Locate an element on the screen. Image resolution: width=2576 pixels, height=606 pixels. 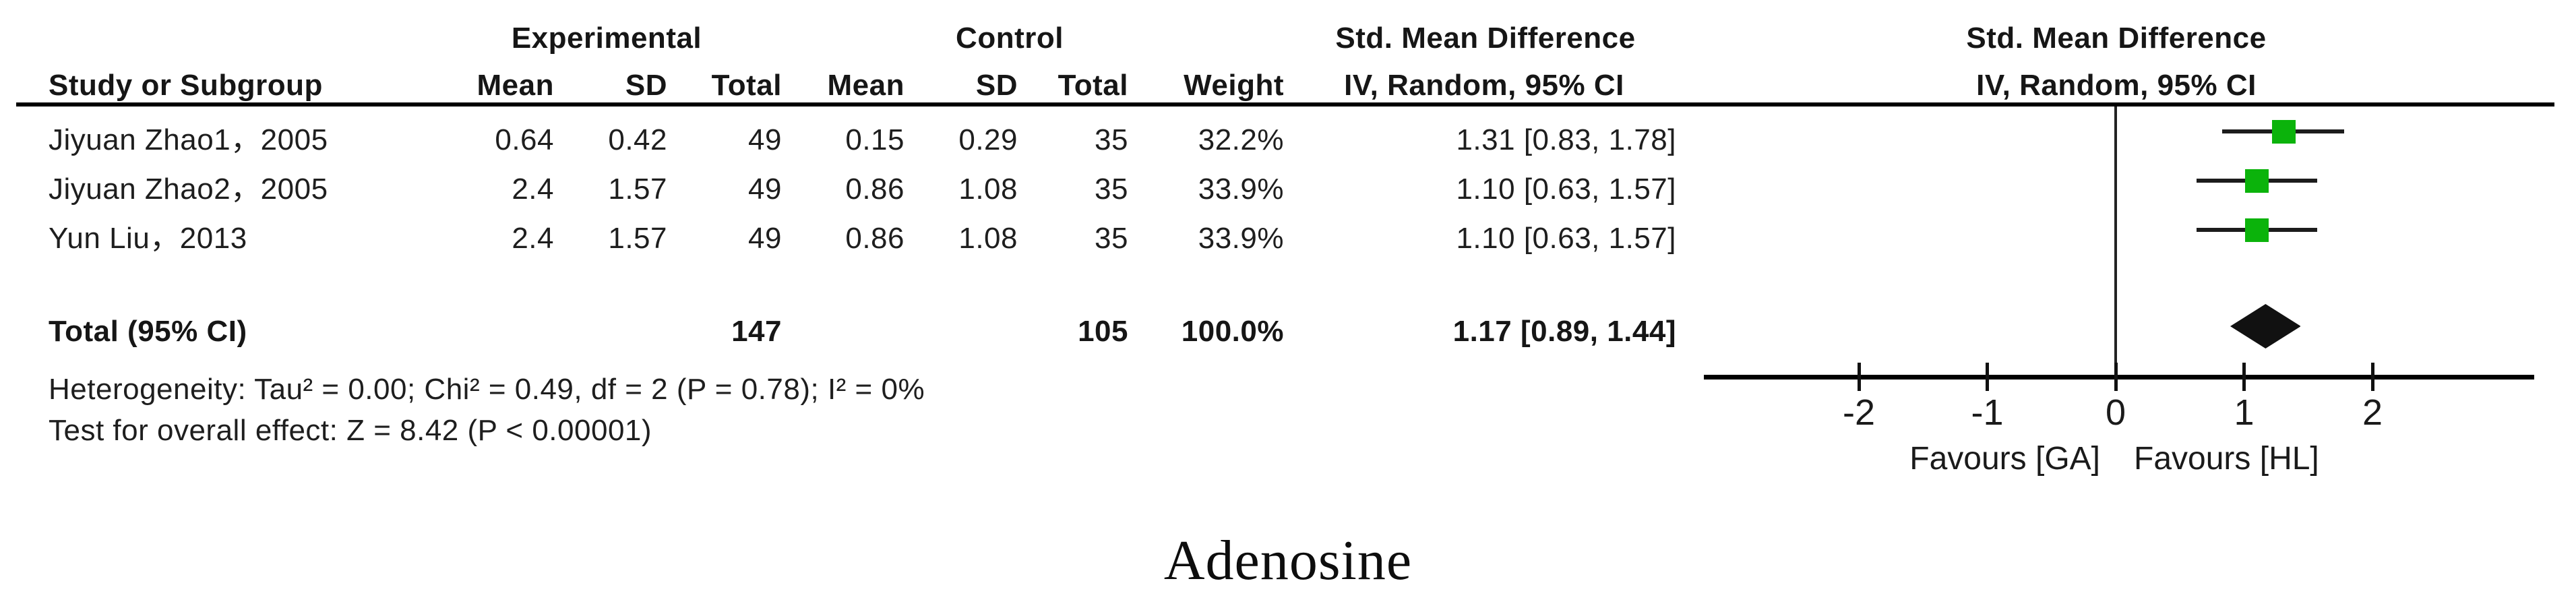
col-header-exp-total: Total is located at coordinates (746, 85).